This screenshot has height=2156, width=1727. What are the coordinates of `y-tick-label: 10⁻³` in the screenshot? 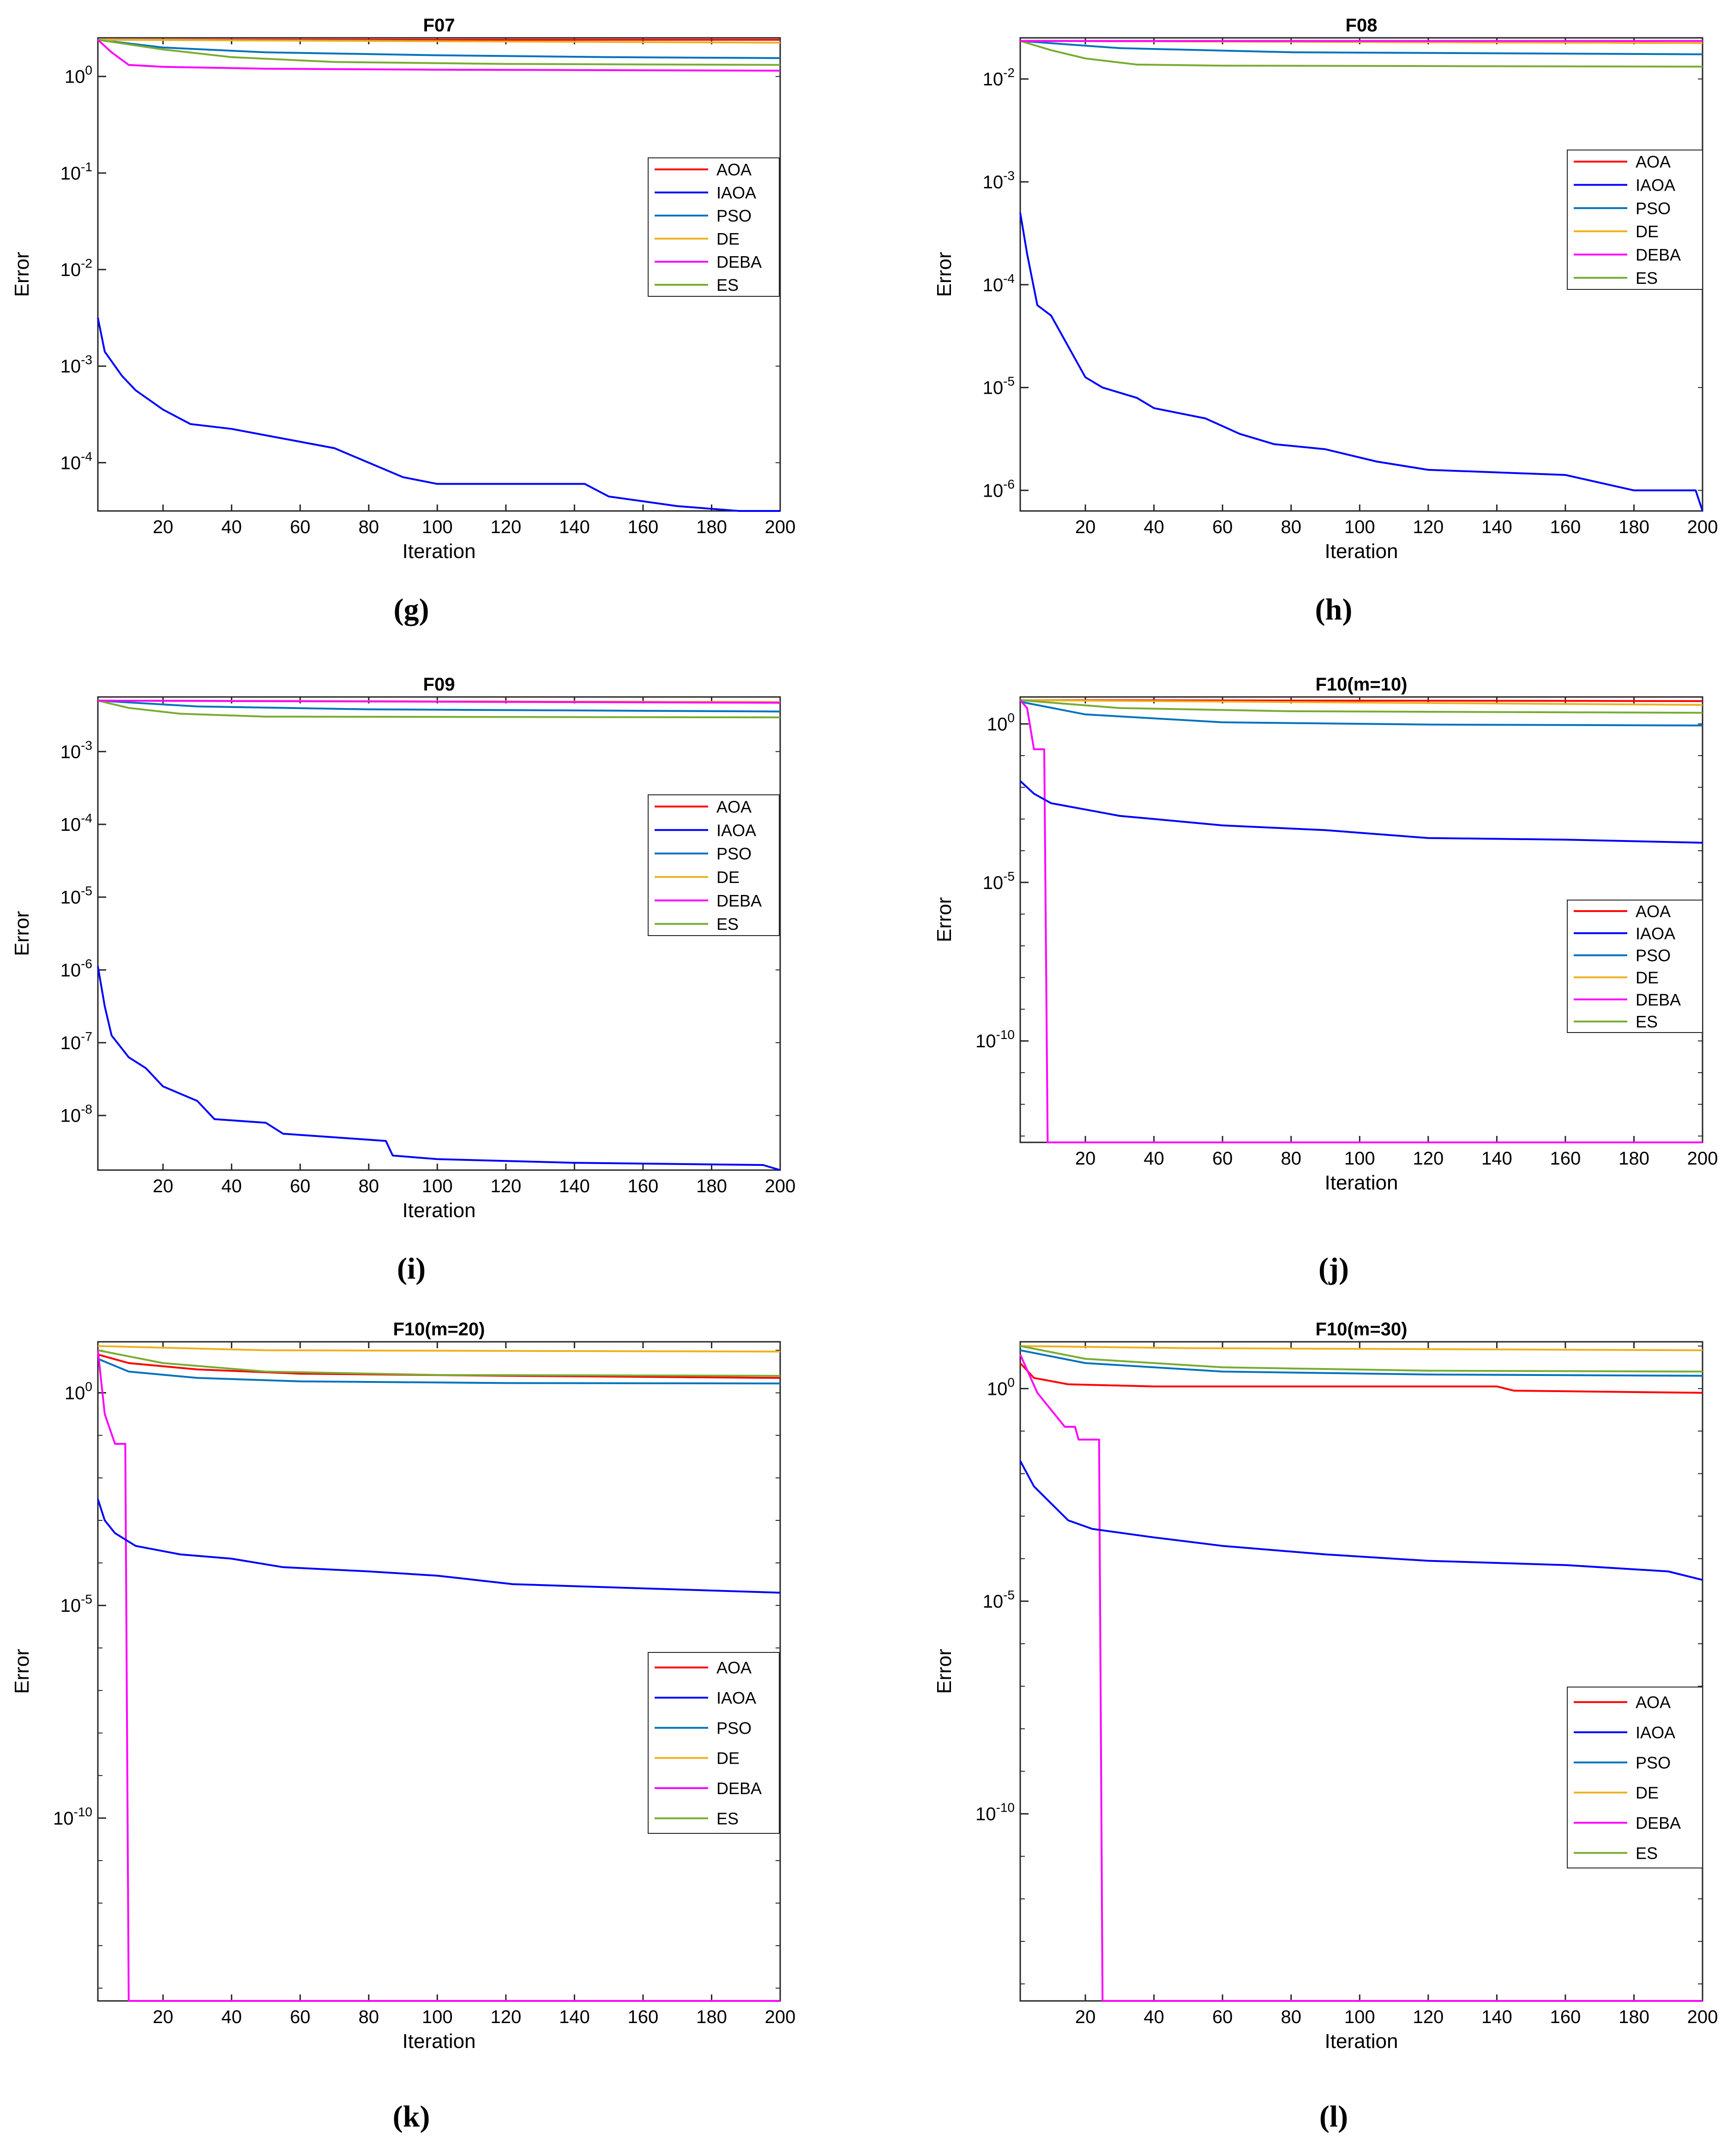 It's located at (76, 750).